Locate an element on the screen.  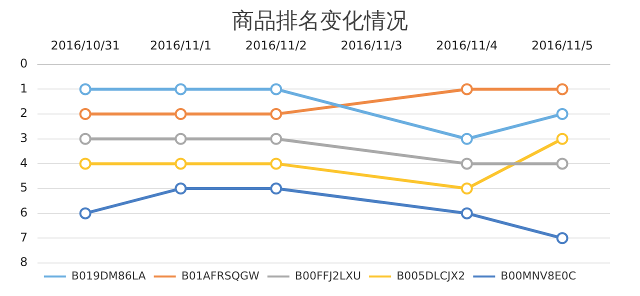
y-tick-label: 7 is located at coordinates (24, 237).